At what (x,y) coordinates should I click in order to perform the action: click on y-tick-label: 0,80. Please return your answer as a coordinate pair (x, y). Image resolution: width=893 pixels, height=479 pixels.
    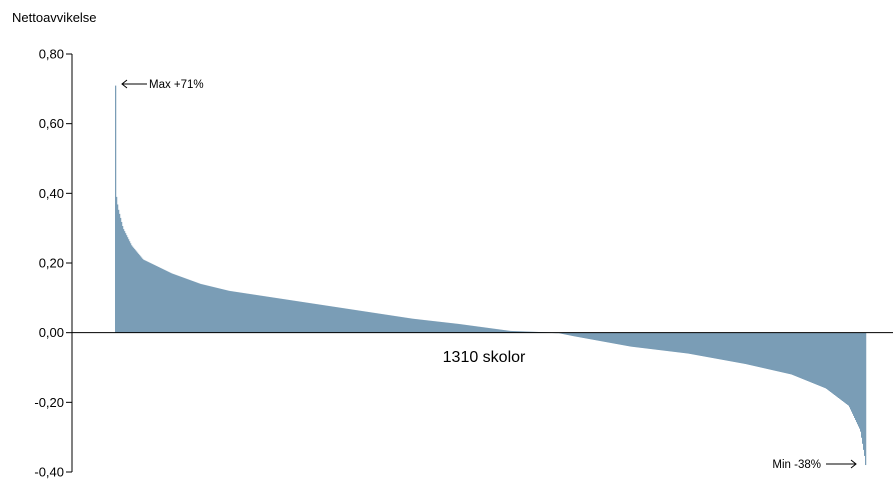
    Looking at the image, I should click on (51, 54).